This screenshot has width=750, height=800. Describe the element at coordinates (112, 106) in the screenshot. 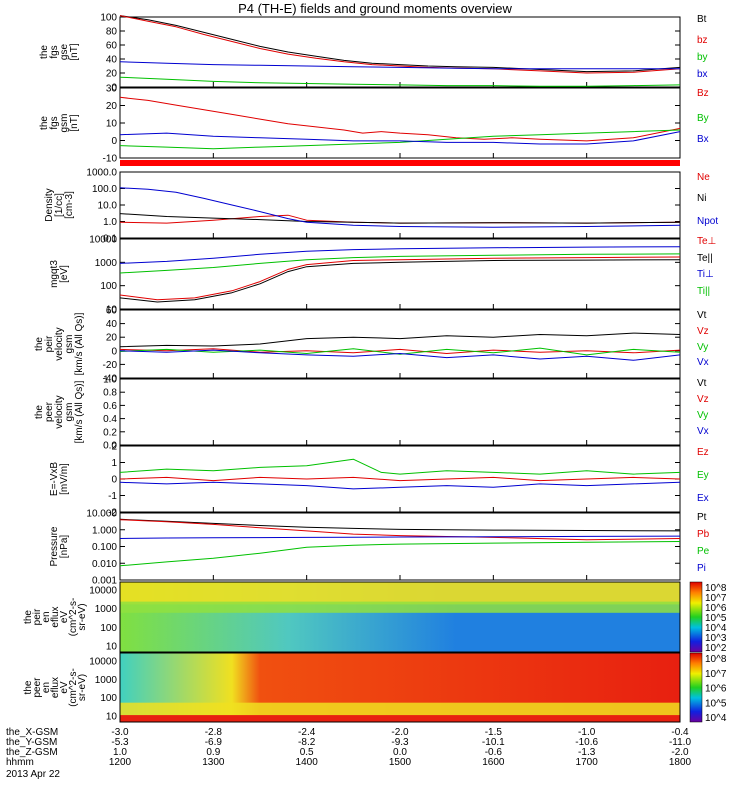

I see `y-tick-label: 20` at that location.